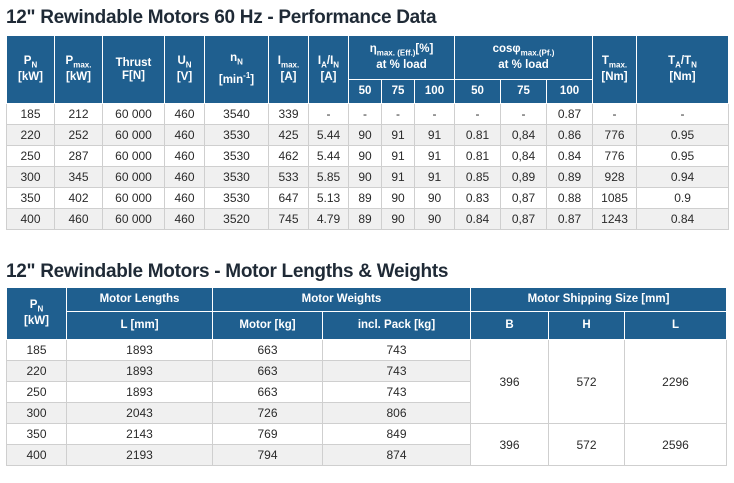 The width and height of the screenshot is (734, 483). What do you see at coordinates (683, 177) in the screenshot?
I see `table-cell: 0.94` at bounding box center [683, 177].